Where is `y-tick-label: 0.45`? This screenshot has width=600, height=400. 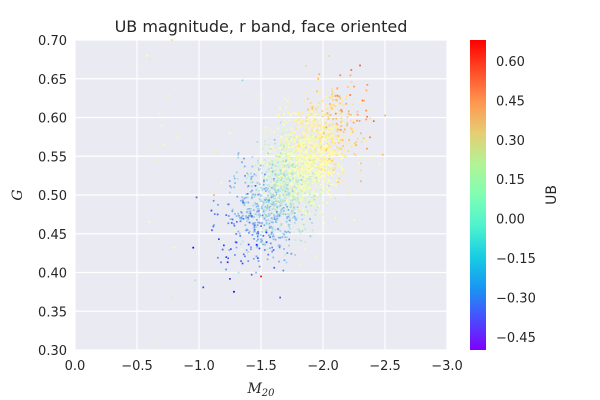
y-tick-label: 0.45 is located at coordinates (52, 235).